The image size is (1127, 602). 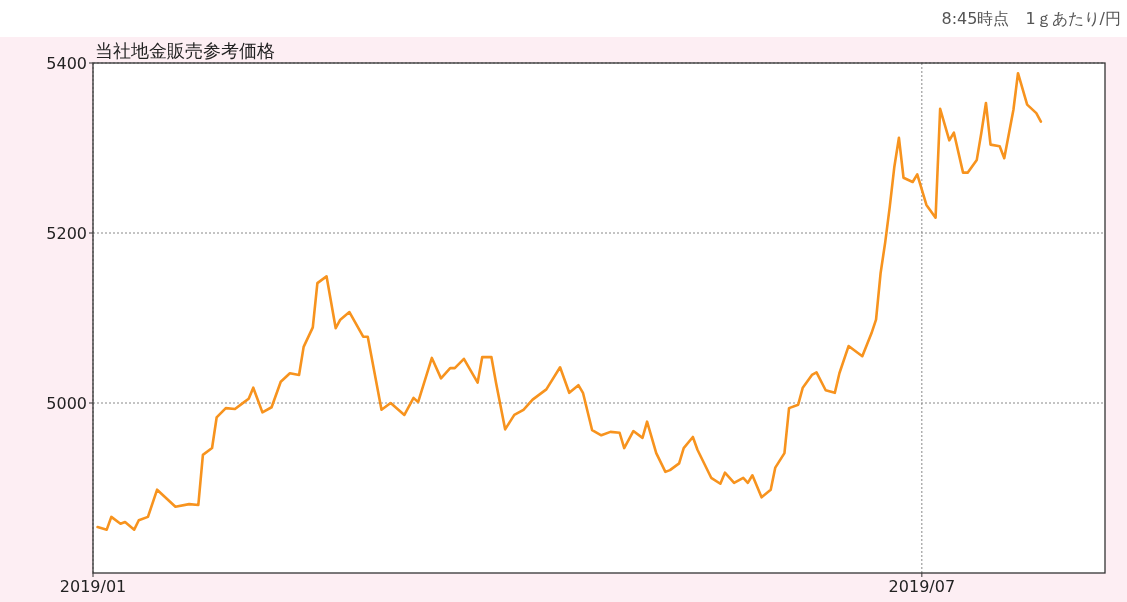 I want to click on chart-title: 当社地金販売参考価格, so click(x=185, y=50).